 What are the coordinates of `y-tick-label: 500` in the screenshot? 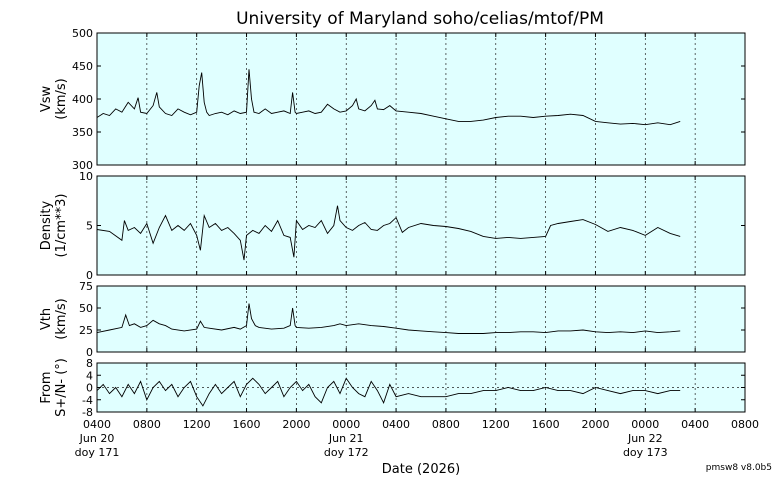 It's located at (82, 33).